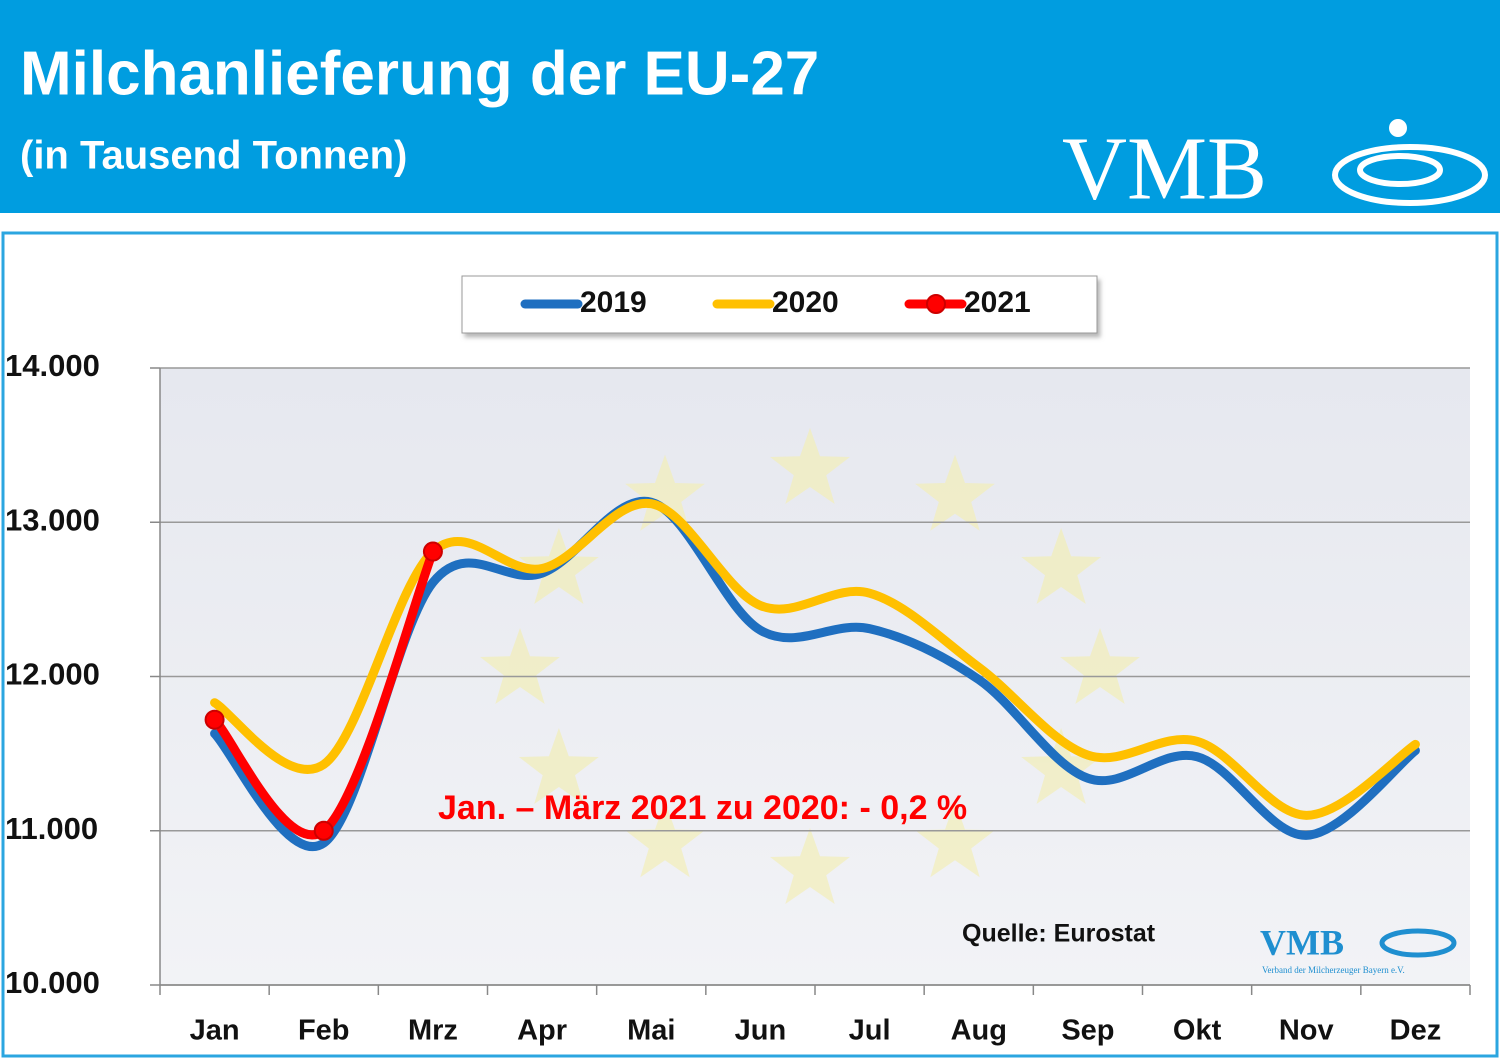  Describe the element at coordinates (52, 982) in the screenshot. I see `y-tick-label: 10.000` at that location.